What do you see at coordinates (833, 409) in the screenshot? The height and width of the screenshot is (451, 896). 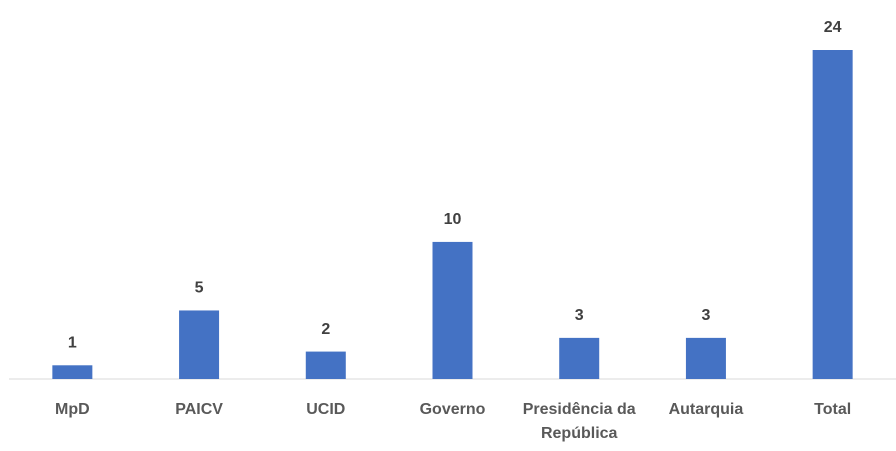 I see `x-tick-label: Total` at bounding box center [833, 409].